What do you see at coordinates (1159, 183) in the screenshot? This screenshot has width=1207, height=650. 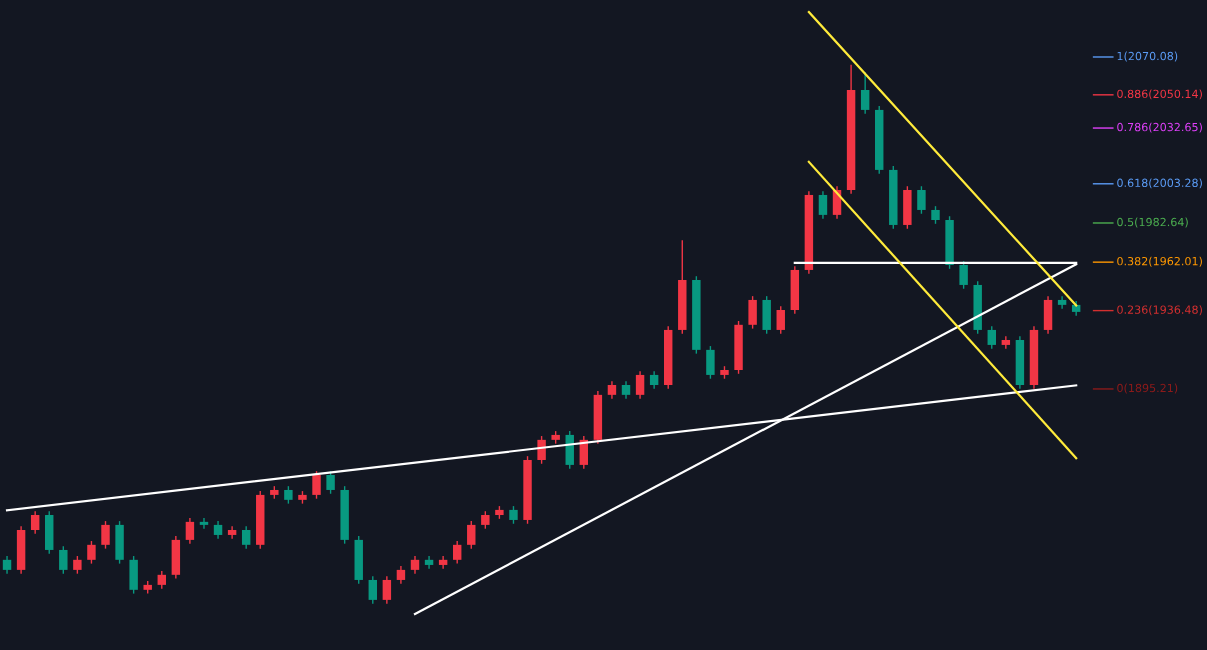 I see `ref-line-label: 0.618(2003.28)` at bounding box center [1159, 183].